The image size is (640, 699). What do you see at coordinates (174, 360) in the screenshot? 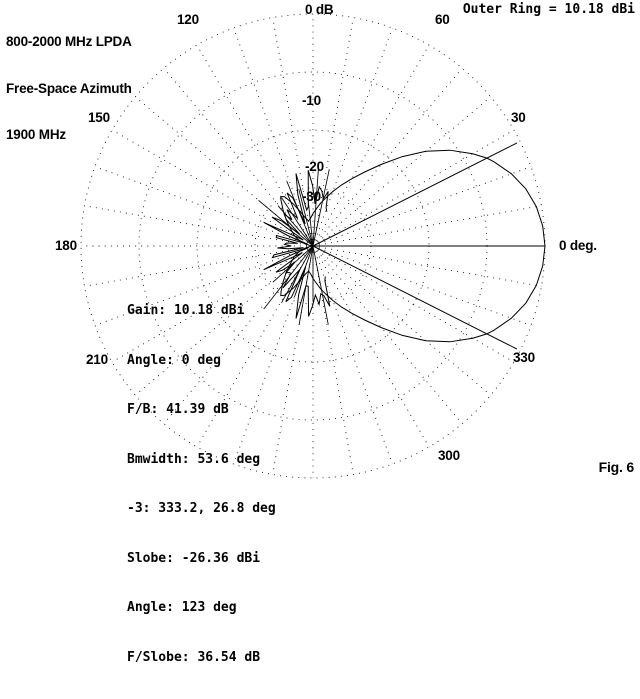
I see `readout-angle: Angle: 0 deg` at bounding box center [174, 360].